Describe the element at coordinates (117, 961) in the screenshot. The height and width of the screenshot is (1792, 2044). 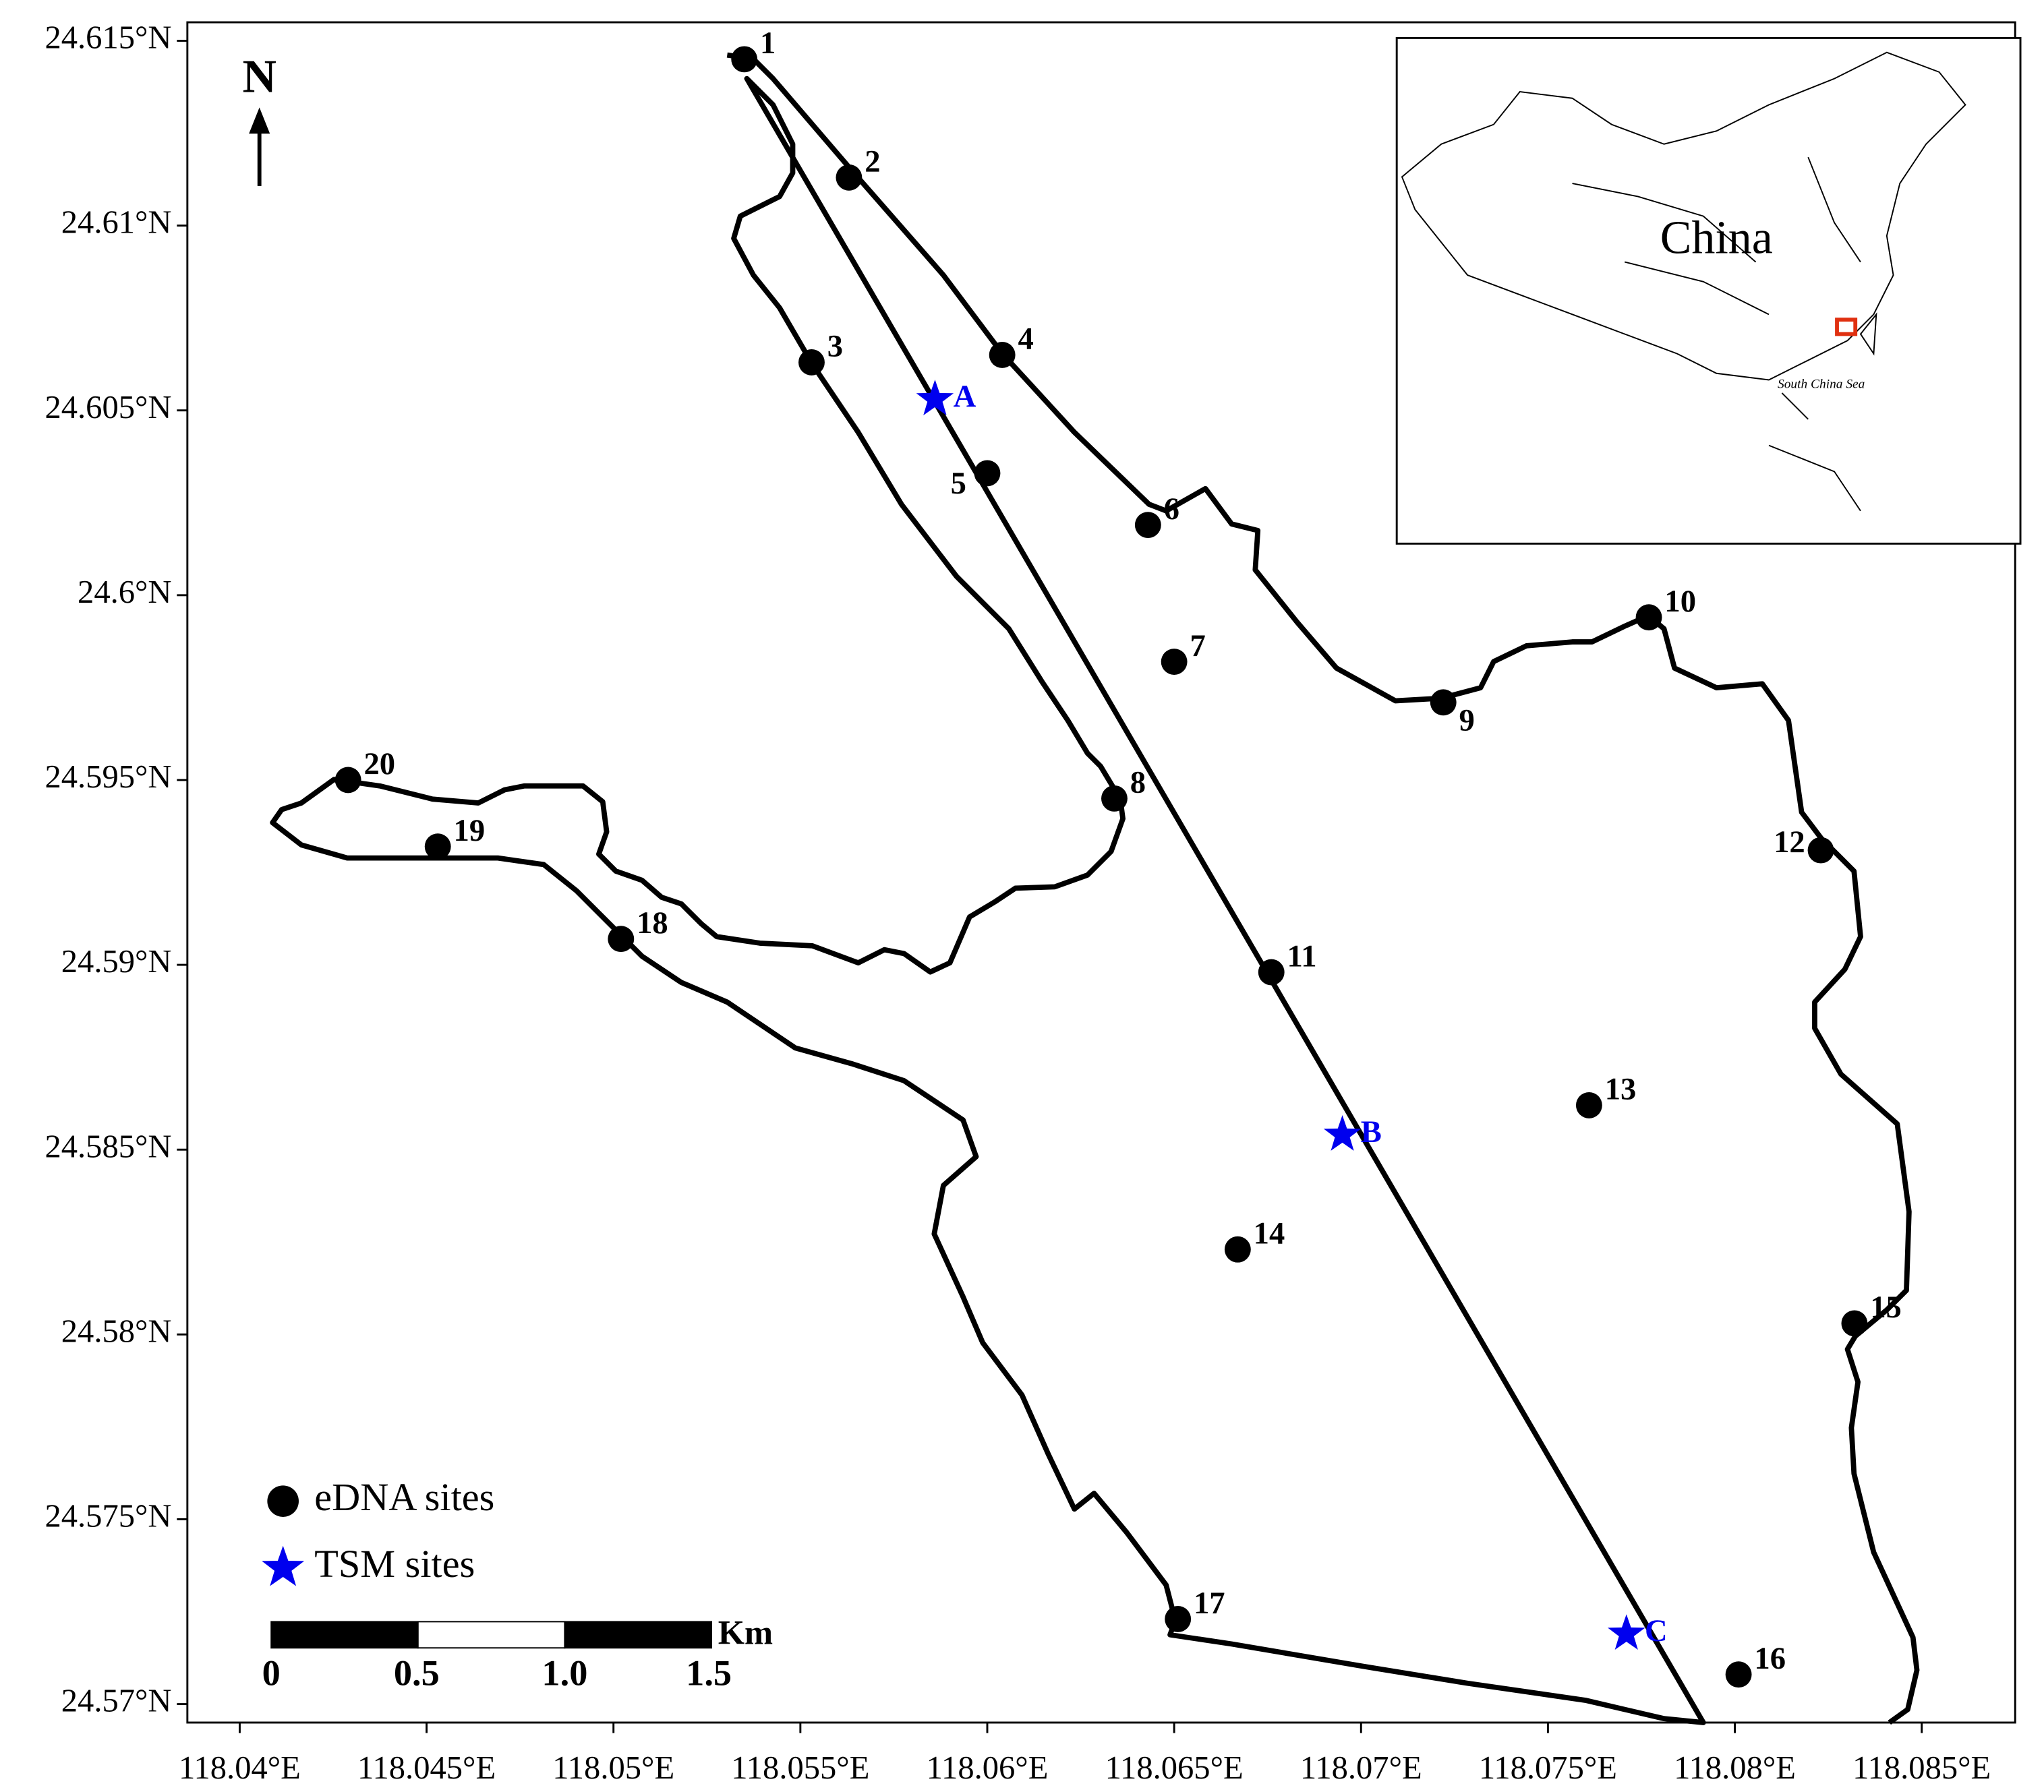
I see `y-tick-label: 24.59°N` at that location.